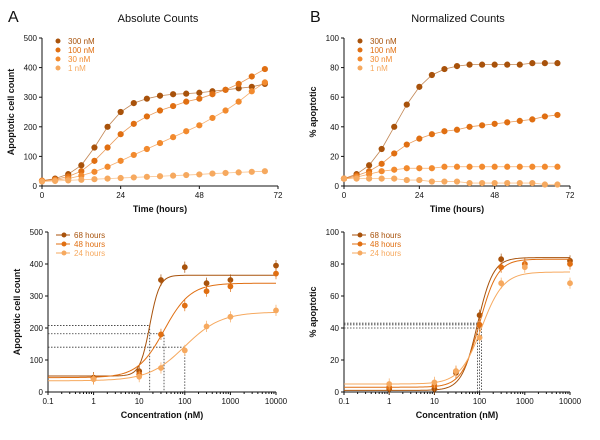 Image resolution: width=600 pixels, height=440 pixels. Describe the element at coordinates (37, 264) in the screenshot. I see `y-tick-label: 400` at that location.